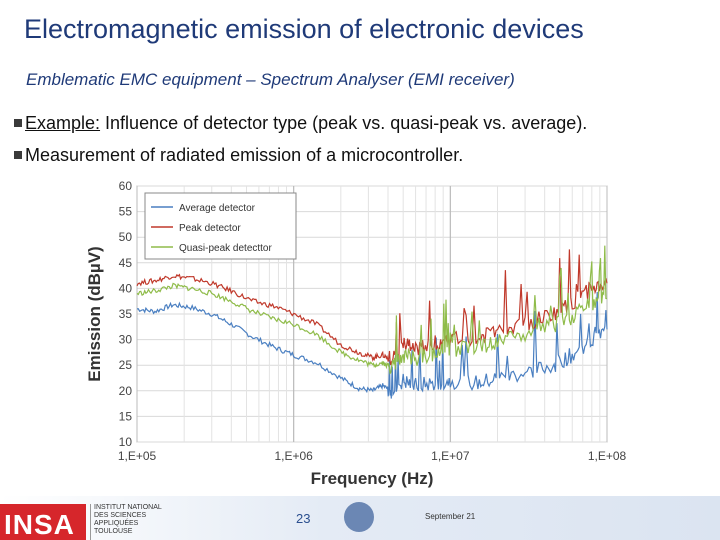 The image size is (720, 540). Describe the element at coordinates (450, 456) in the screenshot. I see `x-tick-label: 1,E+07` at that location.